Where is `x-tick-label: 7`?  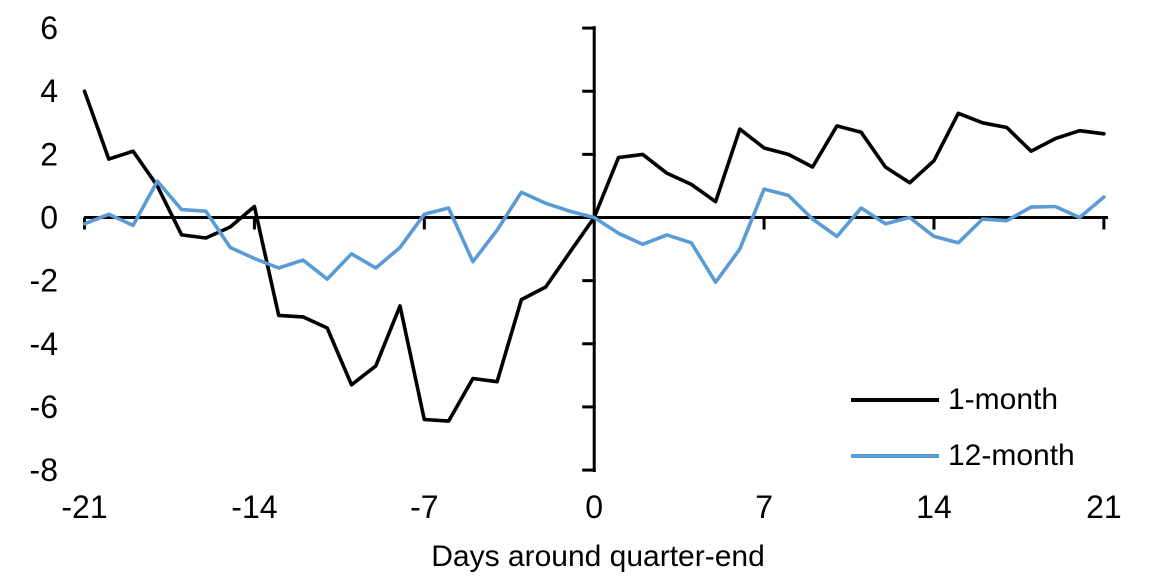 x-tick-label: 7 is located at coordinates (764, 507).